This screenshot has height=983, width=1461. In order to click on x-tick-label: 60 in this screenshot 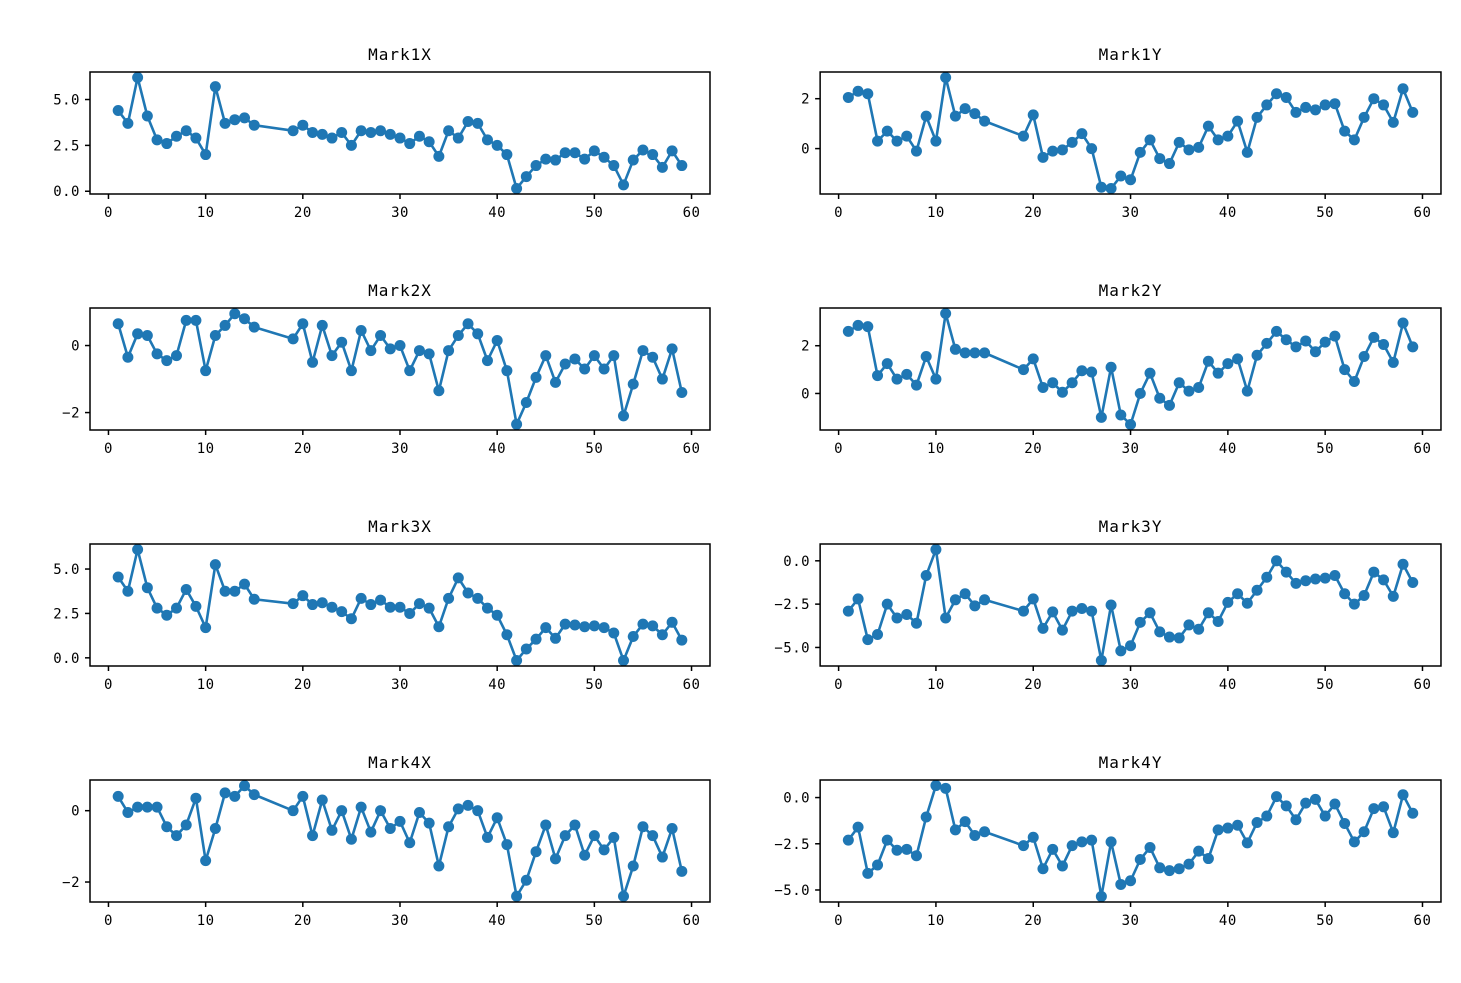, I will do `click(692, 685)`.